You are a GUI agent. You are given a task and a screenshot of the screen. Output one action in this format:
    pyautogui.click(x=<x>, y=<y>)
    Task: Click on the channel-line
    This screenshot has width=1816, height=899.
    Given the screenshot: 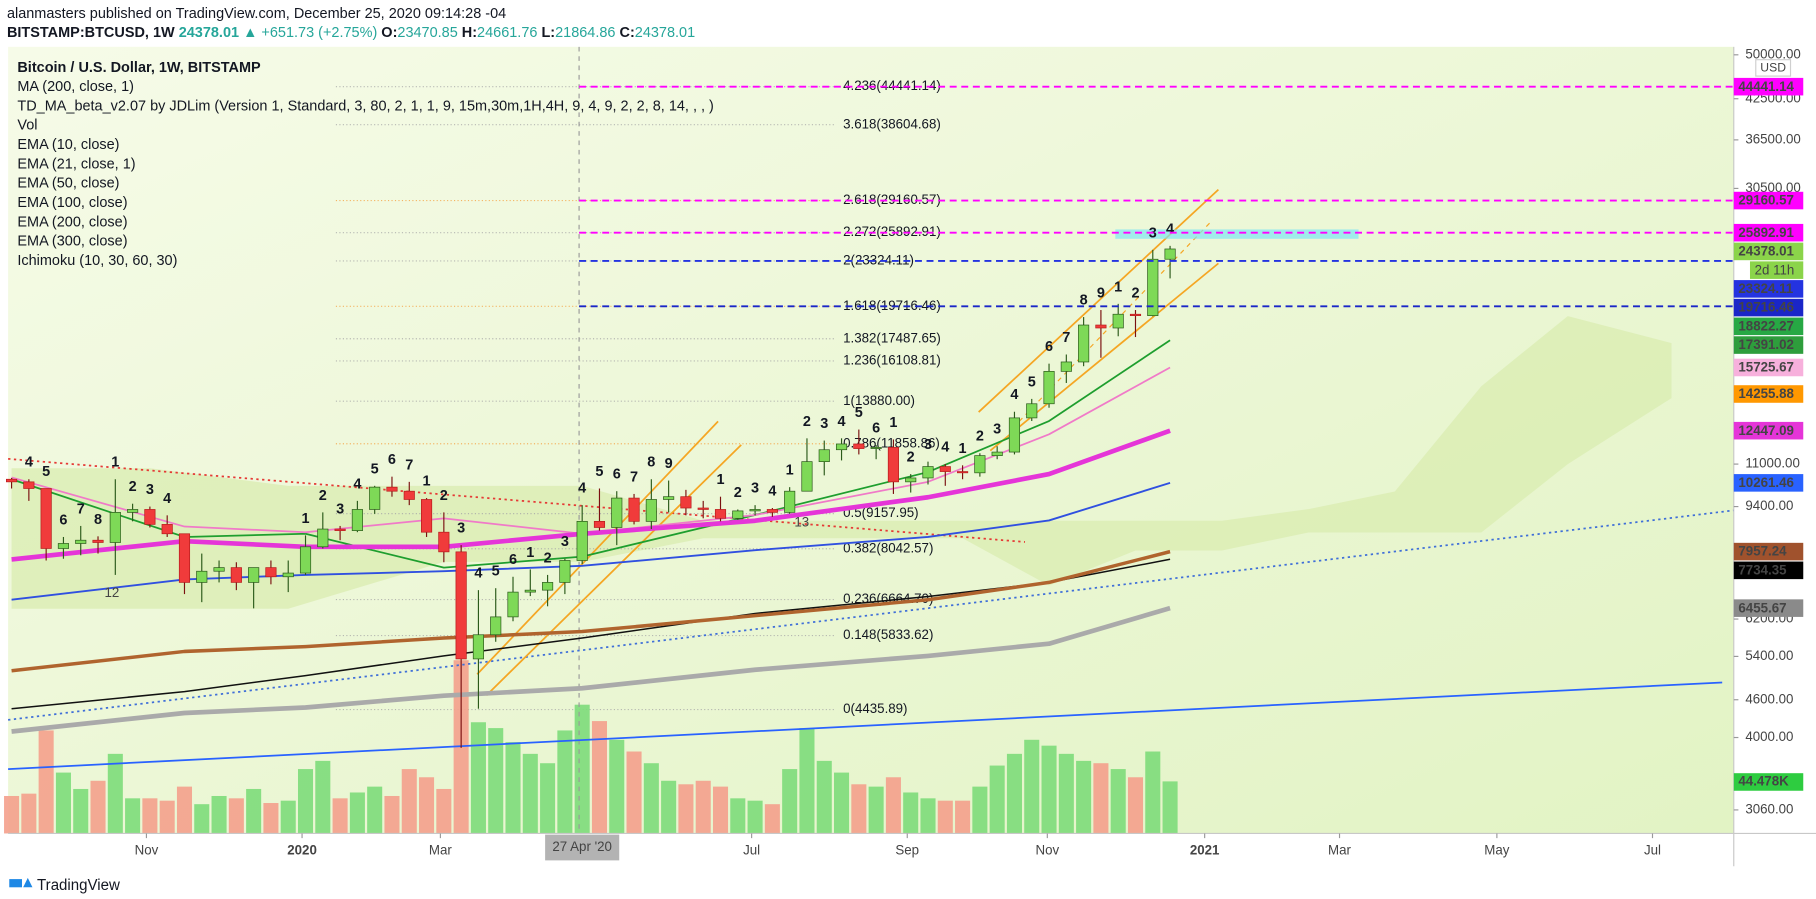 What is the action you would take?
    pyautogui.click(x=613, y=570)
    